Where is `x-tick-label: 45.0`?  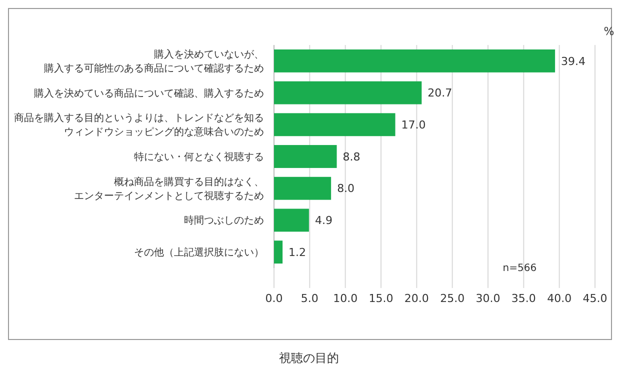 x-tick-label: 45.0 is located at coordinates (595, 298).